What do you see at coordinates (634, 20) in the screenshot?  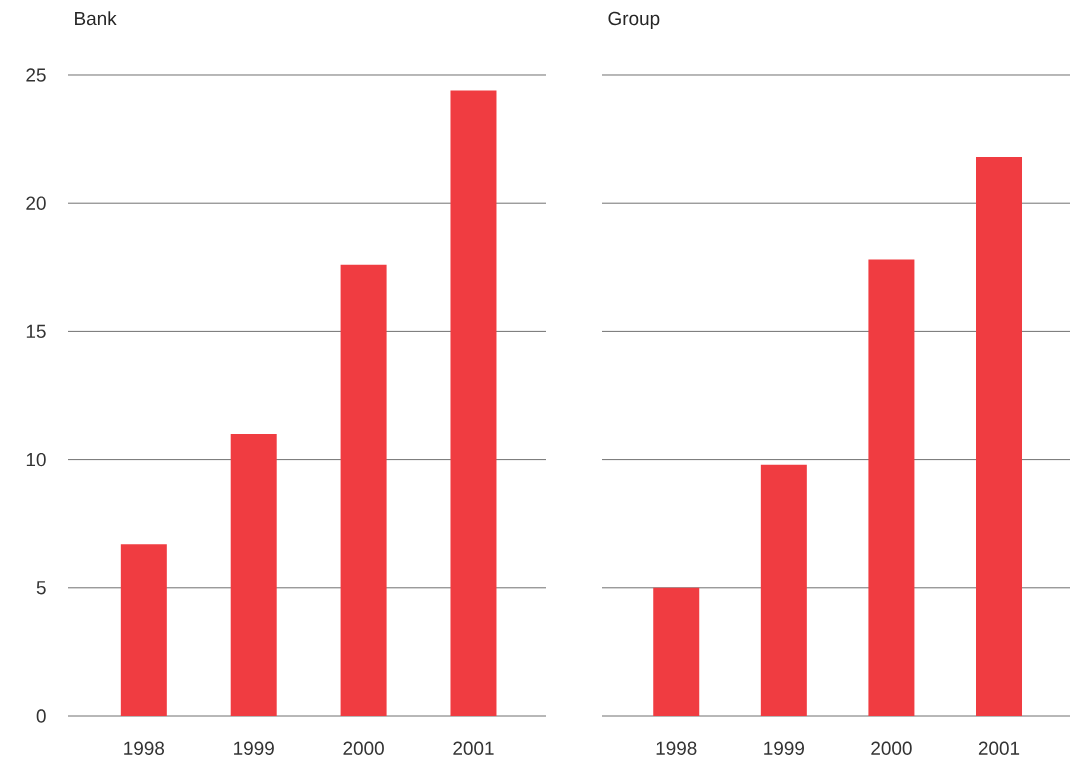 I see `chart-title: Group` at bounding box center [634, 20].